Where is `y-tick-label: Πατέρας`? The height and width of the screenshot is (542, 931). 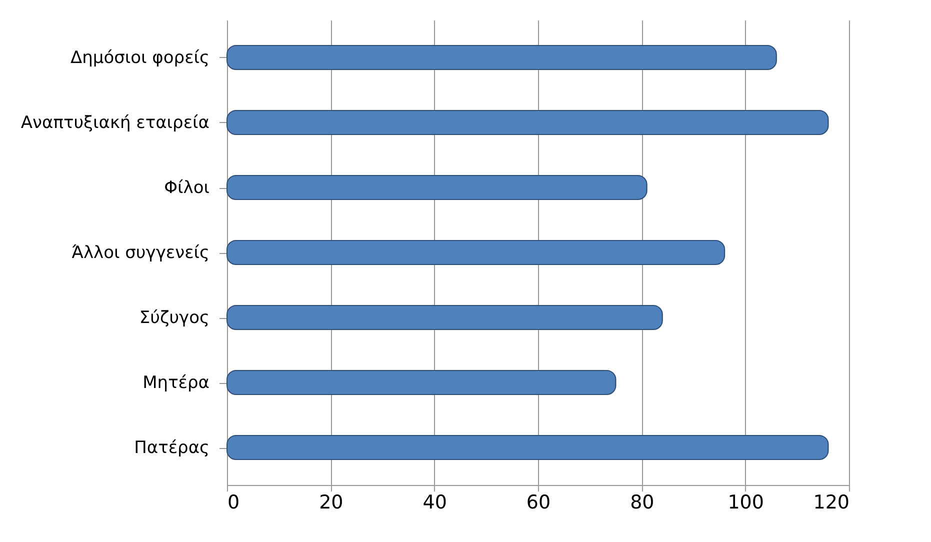
y-tick-label: Πατέρας is located at coordinates (172, 448).